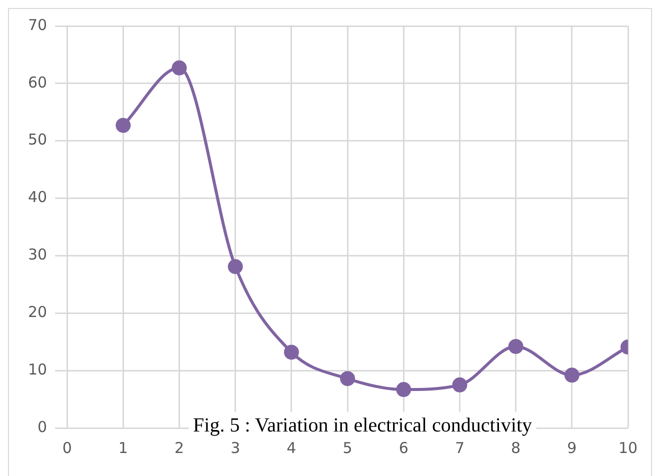 This screenshot has height=476, width=660. I want to click on x-tick-label: 4, so click(291, 447).